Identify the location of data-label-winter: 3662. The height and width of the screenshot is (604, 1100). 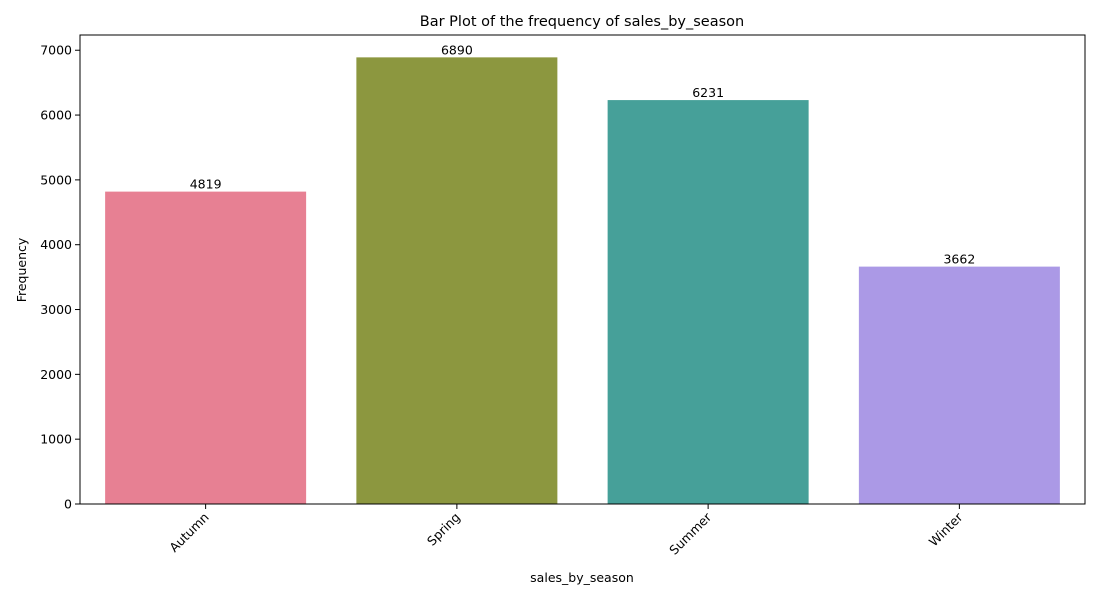
(959, 259).